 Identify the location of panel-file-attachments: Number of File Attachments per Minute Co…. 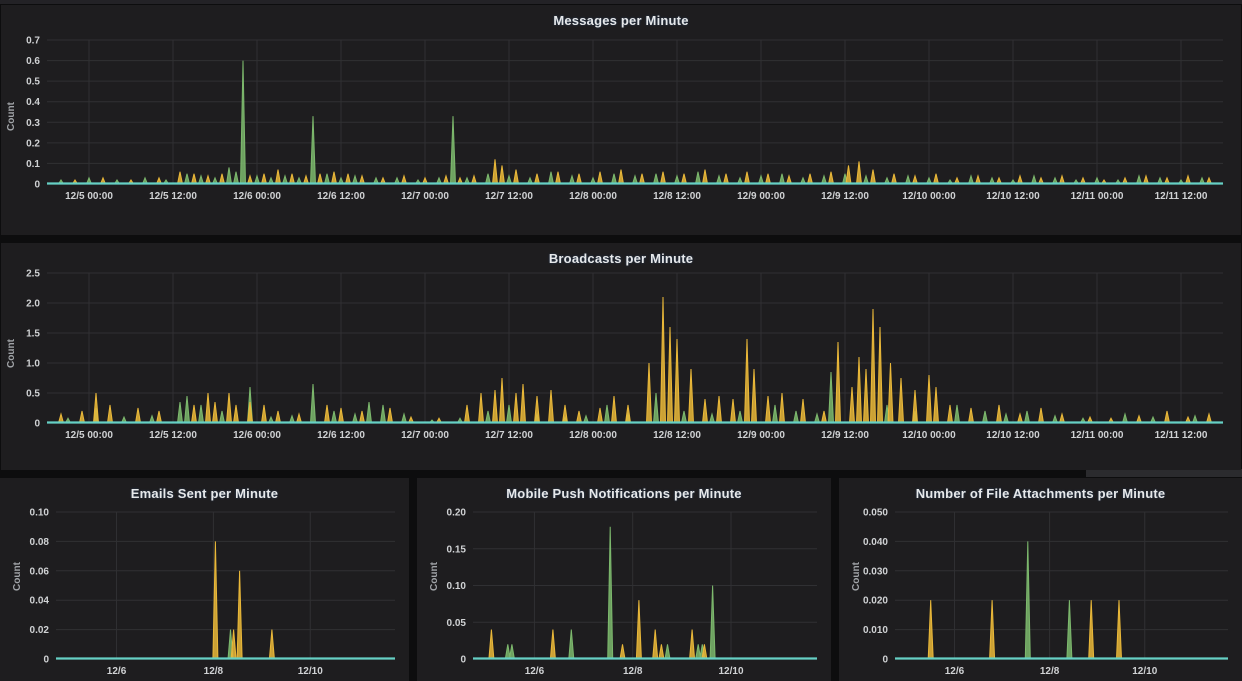
(1040, 579).